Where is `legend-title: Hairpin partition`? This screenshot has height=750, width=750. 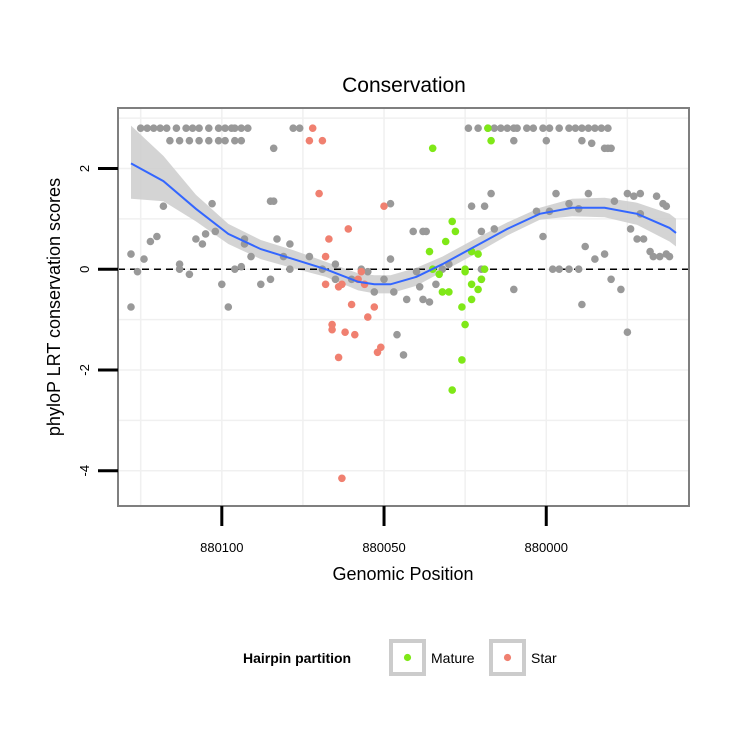 legend-title: Hairpin partition is located at coordinates (297, 658).